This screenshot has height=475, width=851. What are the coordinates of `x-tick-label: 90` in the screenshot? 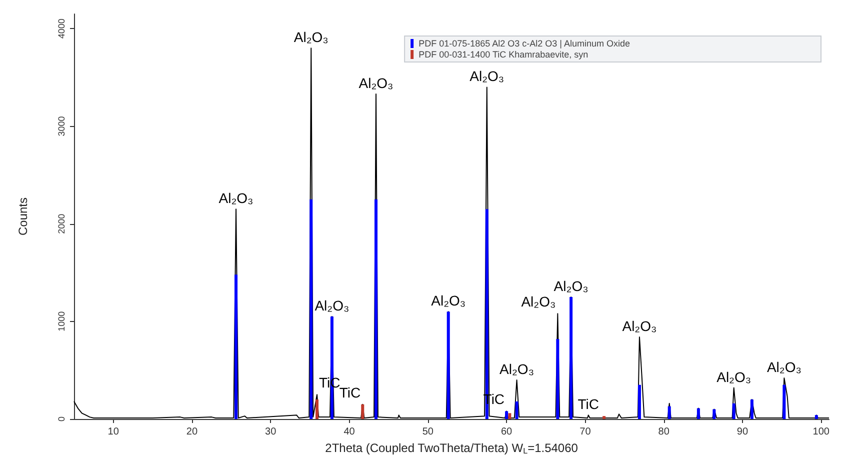 It's located at (742, 432).